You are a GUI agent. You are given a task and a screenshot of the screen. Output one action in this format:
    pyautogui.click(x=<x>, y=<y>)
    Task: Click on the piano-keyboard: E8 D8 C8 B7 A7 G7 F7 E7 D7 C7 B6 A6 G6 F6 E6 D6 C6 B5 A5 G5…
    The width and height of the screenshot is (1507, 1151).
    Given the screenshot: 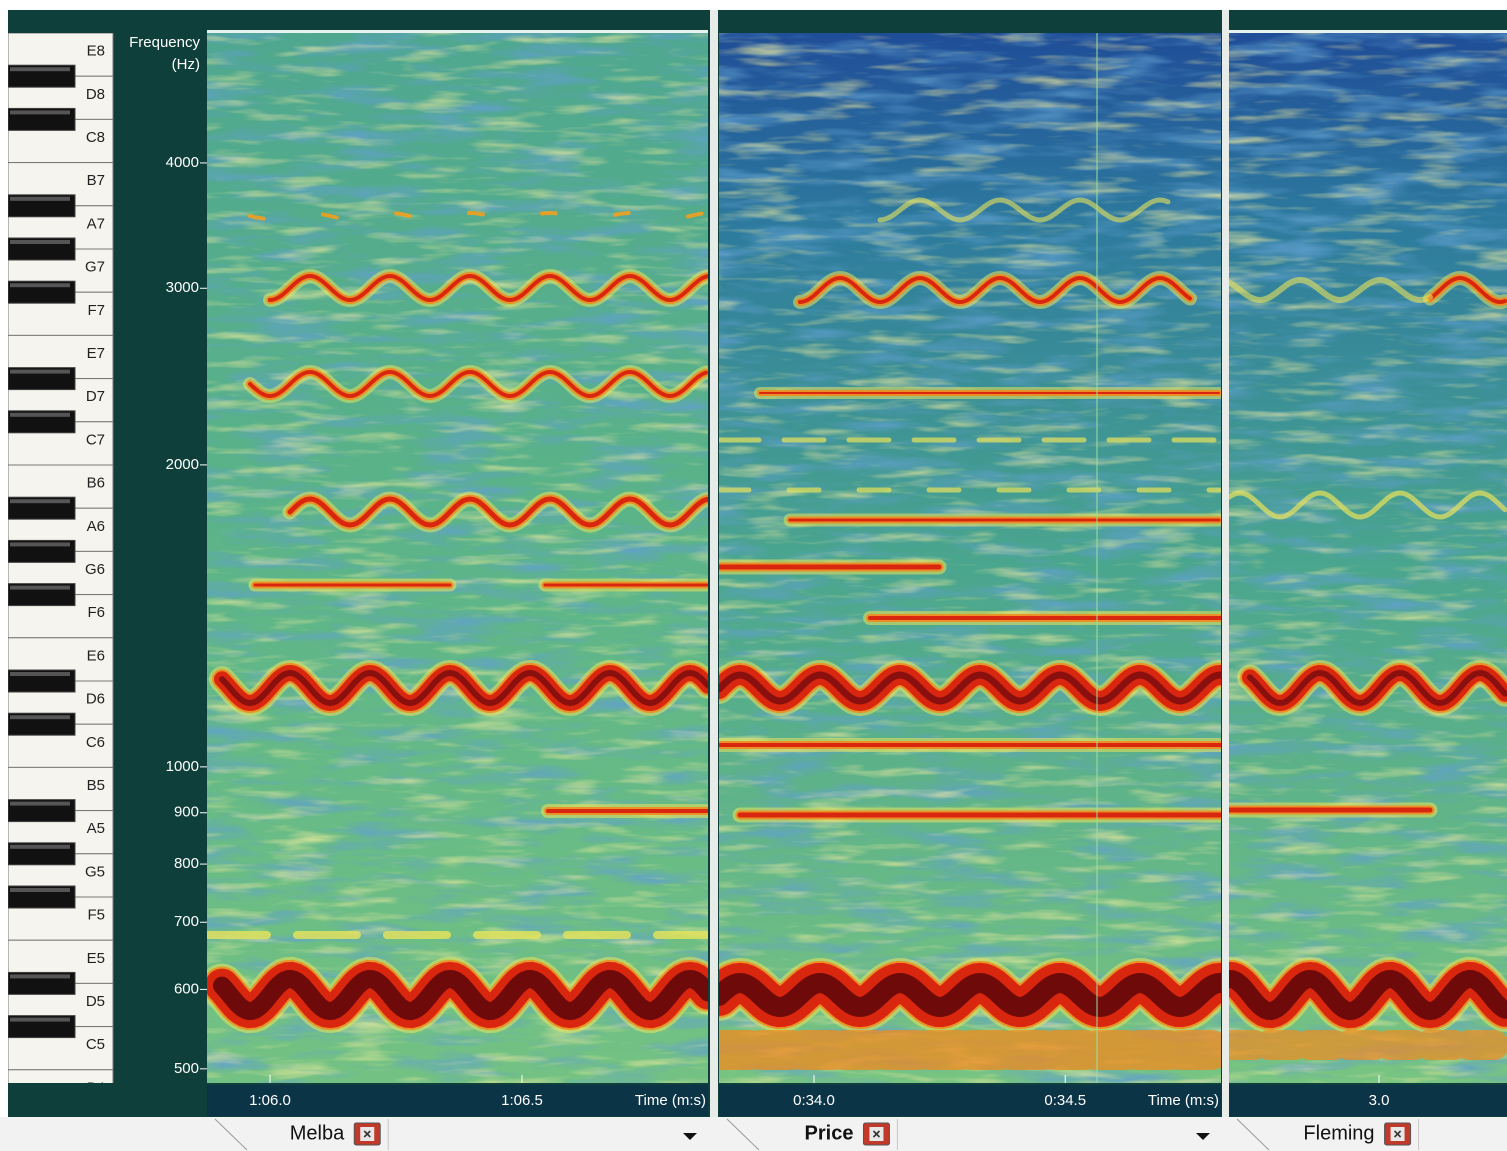 What is the action you would take?
    pyautogui.click(x=61, y=564)
    